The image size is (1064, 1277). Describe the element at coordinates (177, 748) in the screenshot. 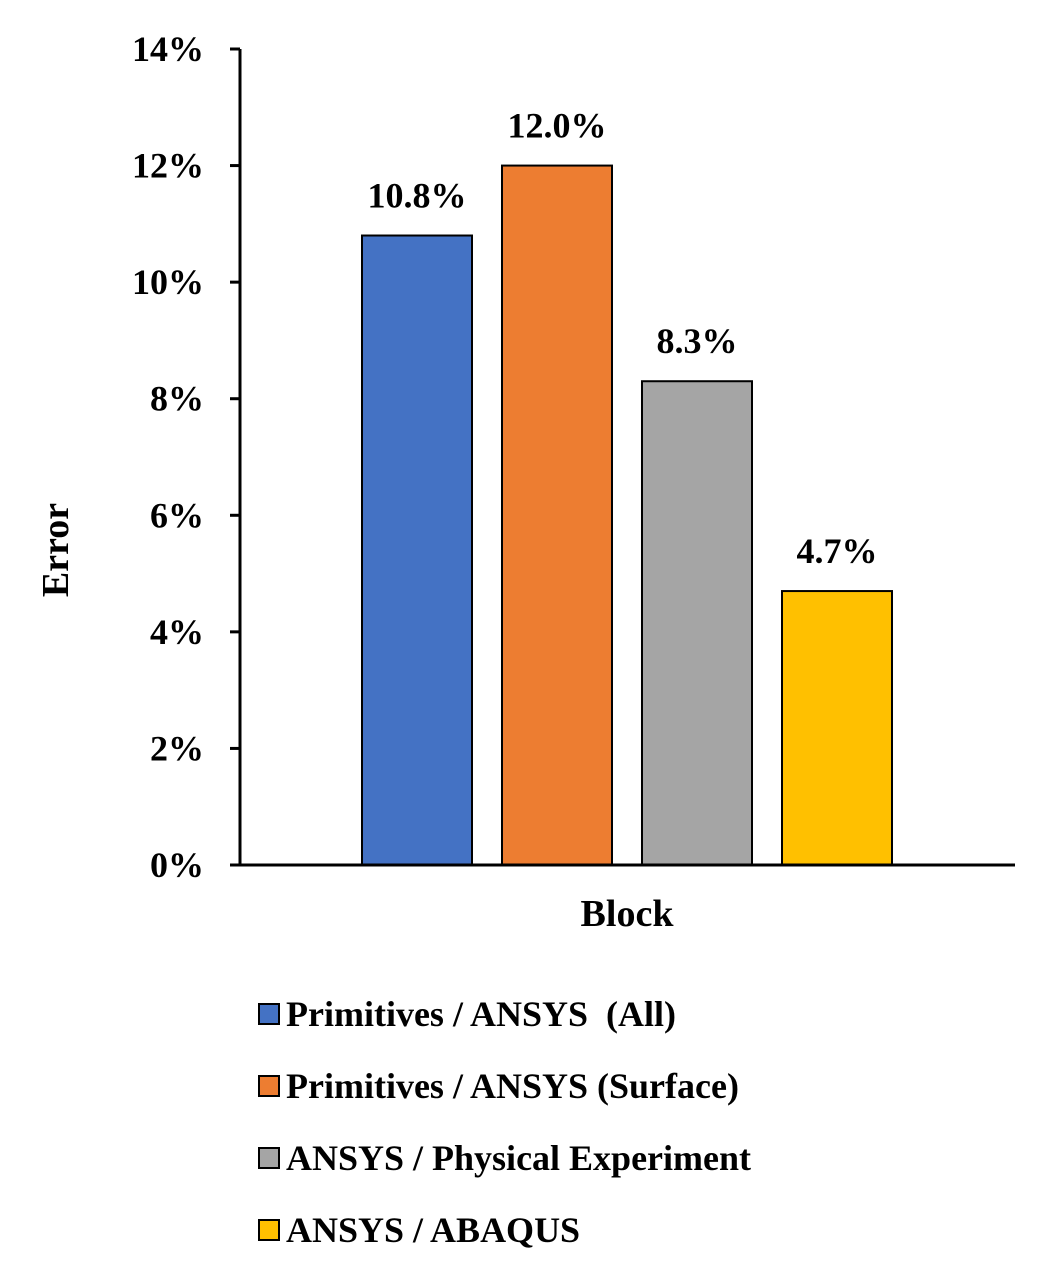

I see `y-tick-label: 2%` at that location.